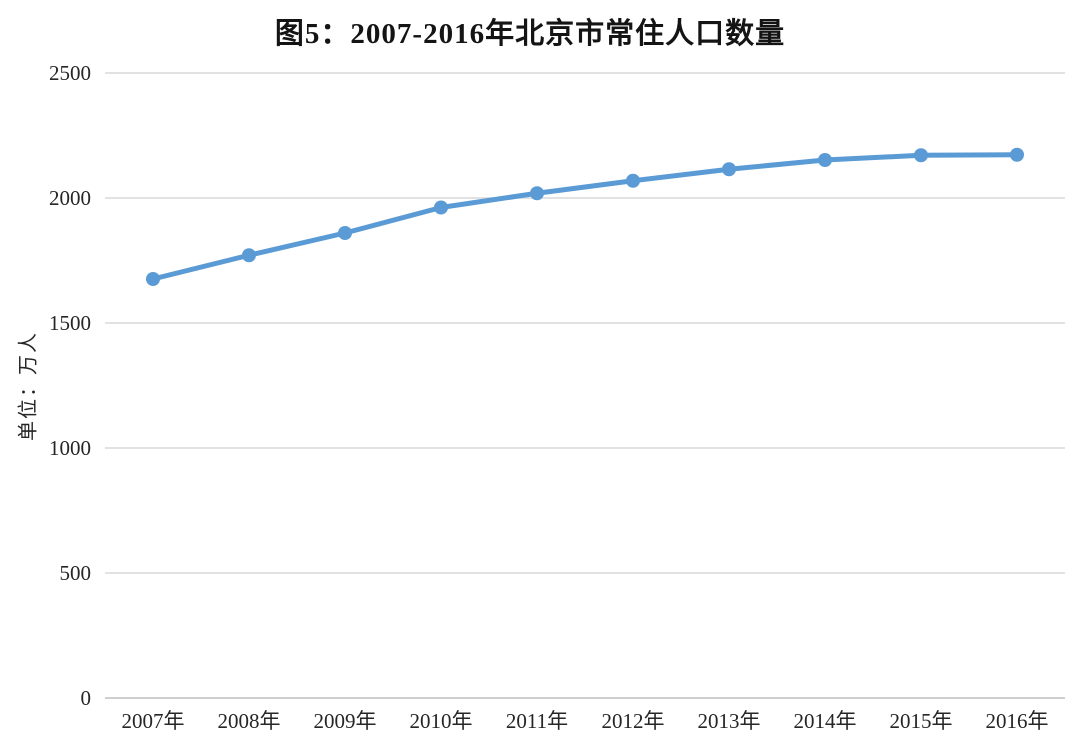 The height and width of the screenshot is (747, 1080). I want to click on x-tick-label: 2010年, so click(441, 721).